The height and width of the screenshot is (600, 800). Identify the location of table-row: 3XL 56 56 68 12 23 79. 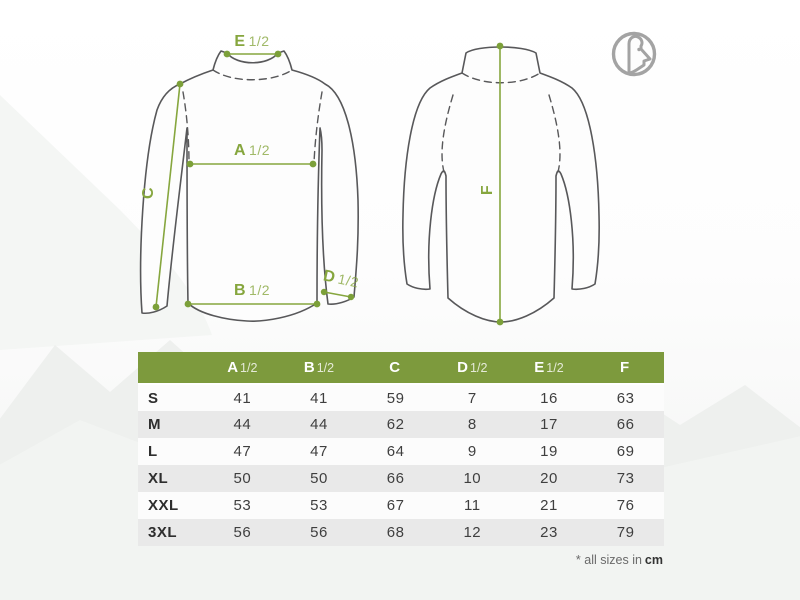
(401, 532).